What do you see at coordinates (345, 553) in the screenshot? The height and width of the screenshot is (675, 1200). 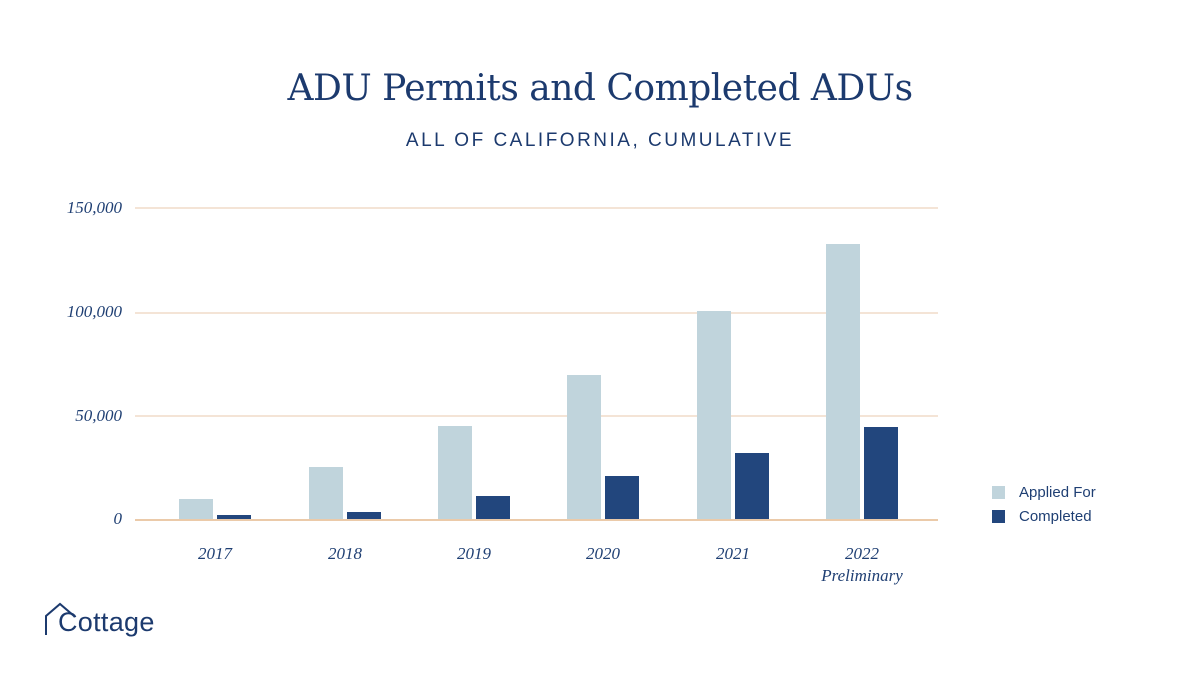 I see `x-tick-label: 2018` at bounding box center [345, 553].